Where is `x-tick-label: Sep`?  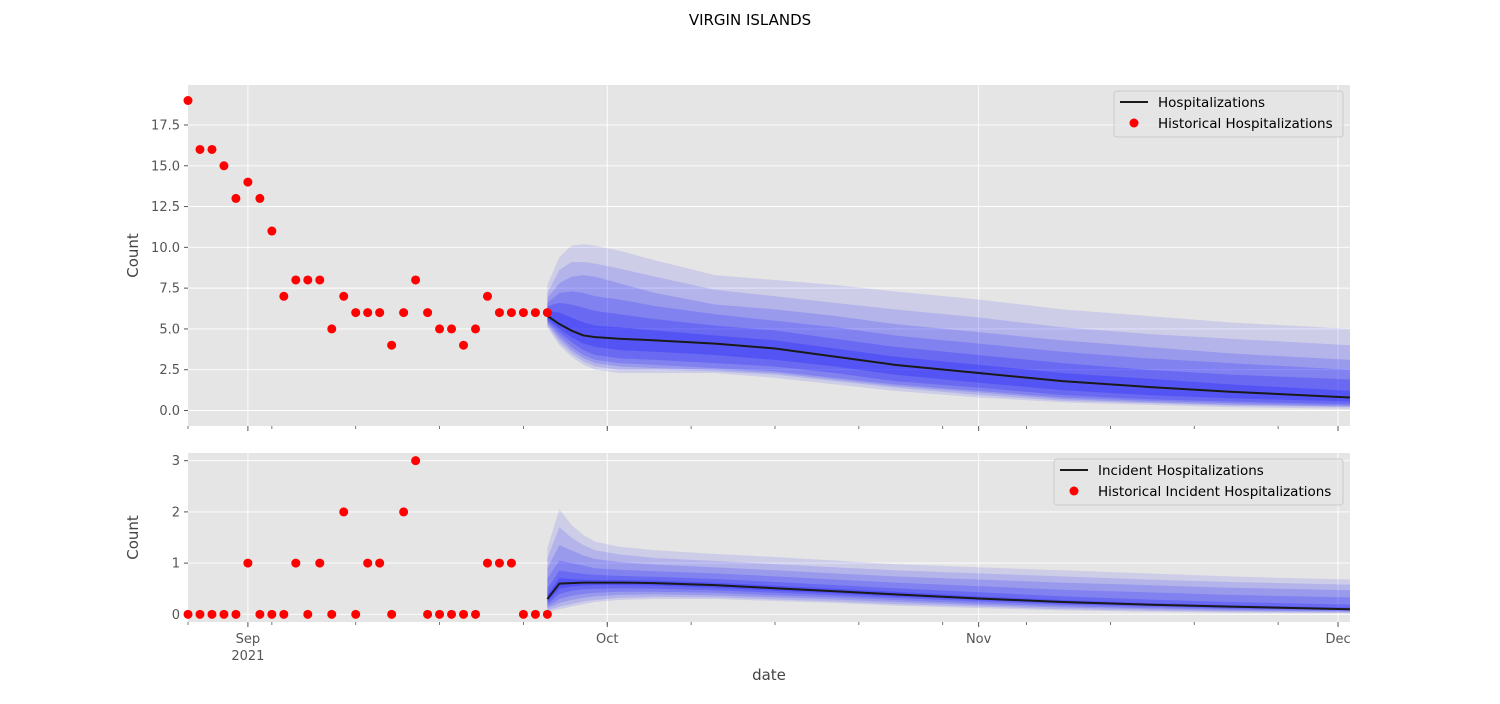 x-tick-label: Sep is located at coordinates (248, 639).